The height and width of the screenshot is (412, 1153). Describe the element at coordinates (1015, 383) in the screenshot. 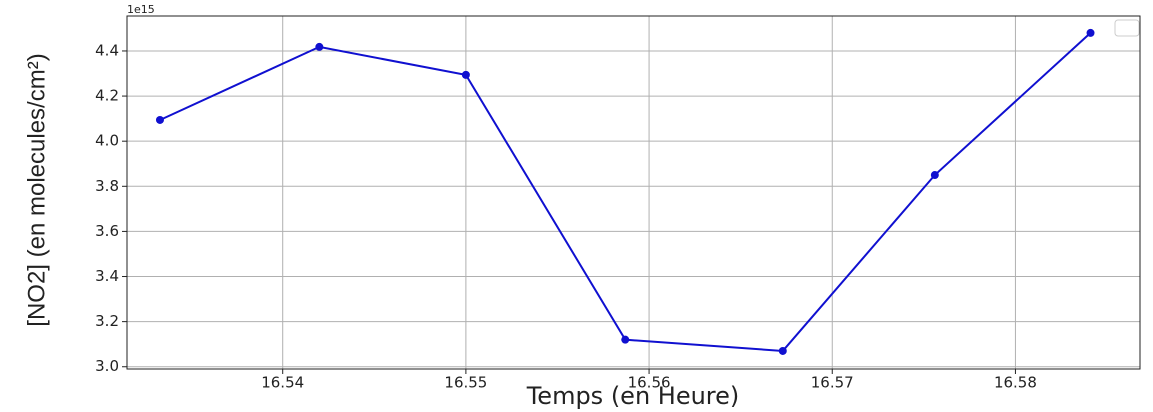

I see `x-tick-label: 16.58` at that location.